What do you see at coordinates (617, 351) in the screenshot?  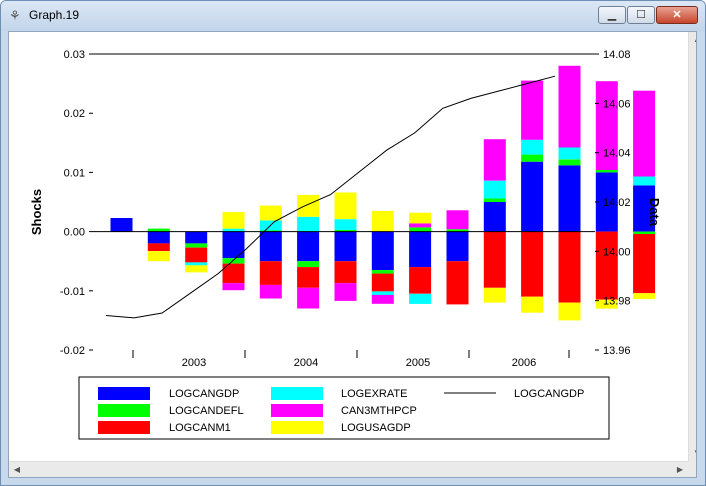 I see `y-right-tick-label: 13.96` at bounding box center [617, 351].